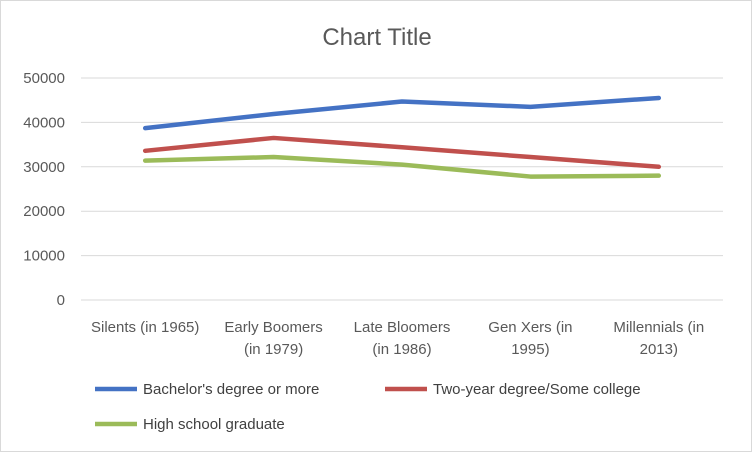 The height and width of the screenshot is (452, 752). Describe the element at coordinates (44, 189) in the screenshot. I see `y-axis-ticks: 0 10000 20000 30000 40000 50000` at that location.